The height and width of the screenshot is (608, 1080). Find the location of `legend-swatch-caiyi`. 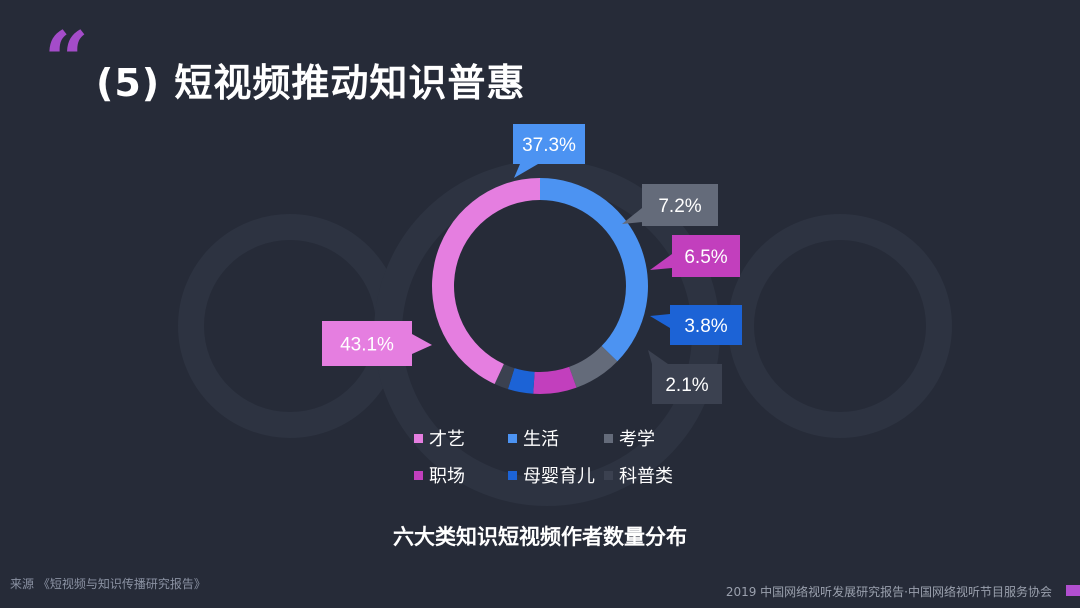

legend-swatch-caiyi is located at coordinates (418, 438).